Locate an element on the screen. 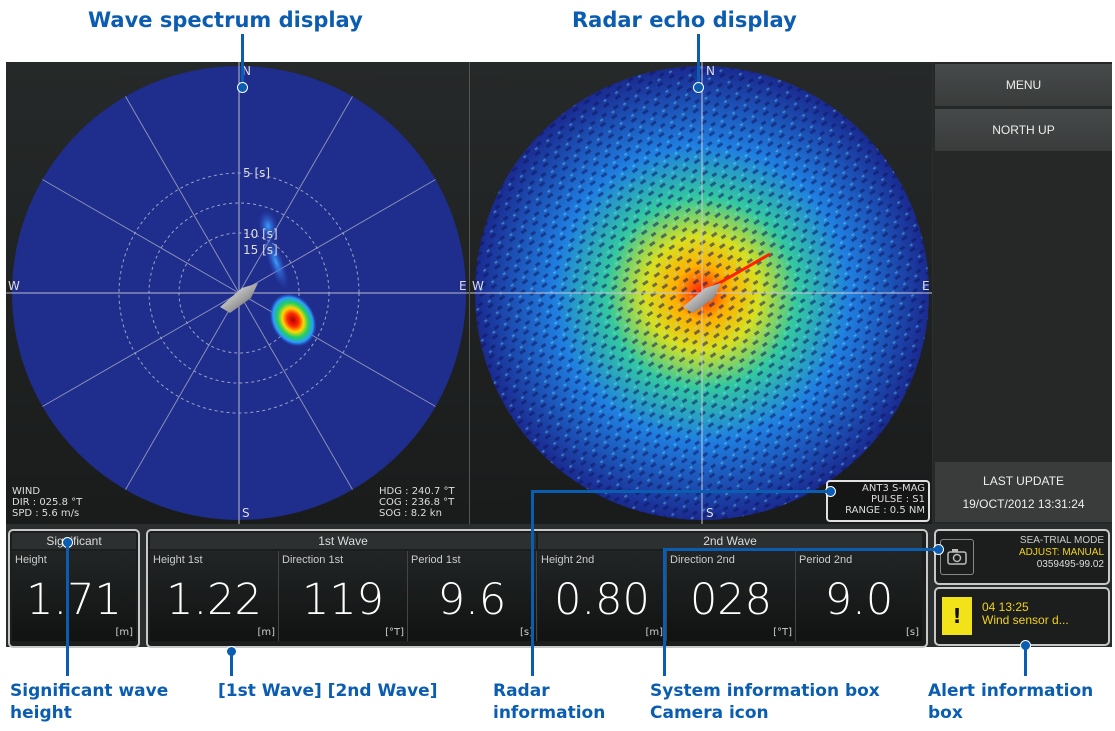 The image size is (1115, 731). significant-callout: Significant wave height is located at coordinates (89, 702).